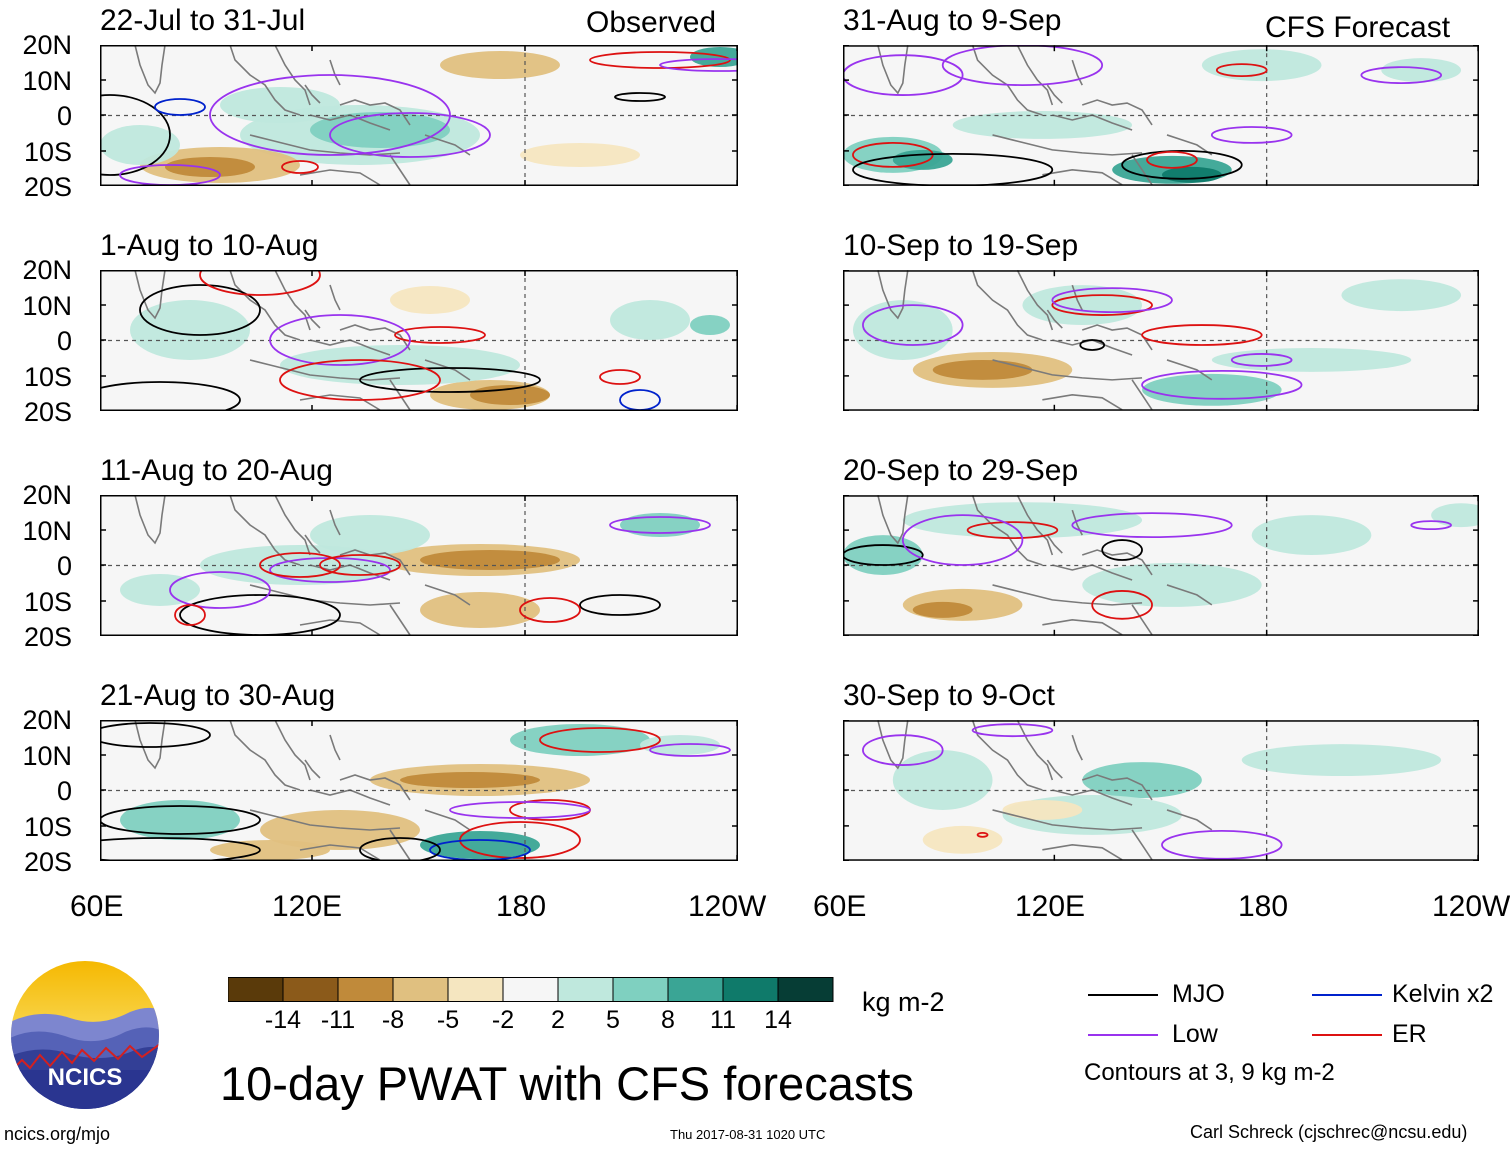 The height and width of the screenshot is (1149, 1510). I want to click on colorbar-units: kg m-2, so click(903, 1002).